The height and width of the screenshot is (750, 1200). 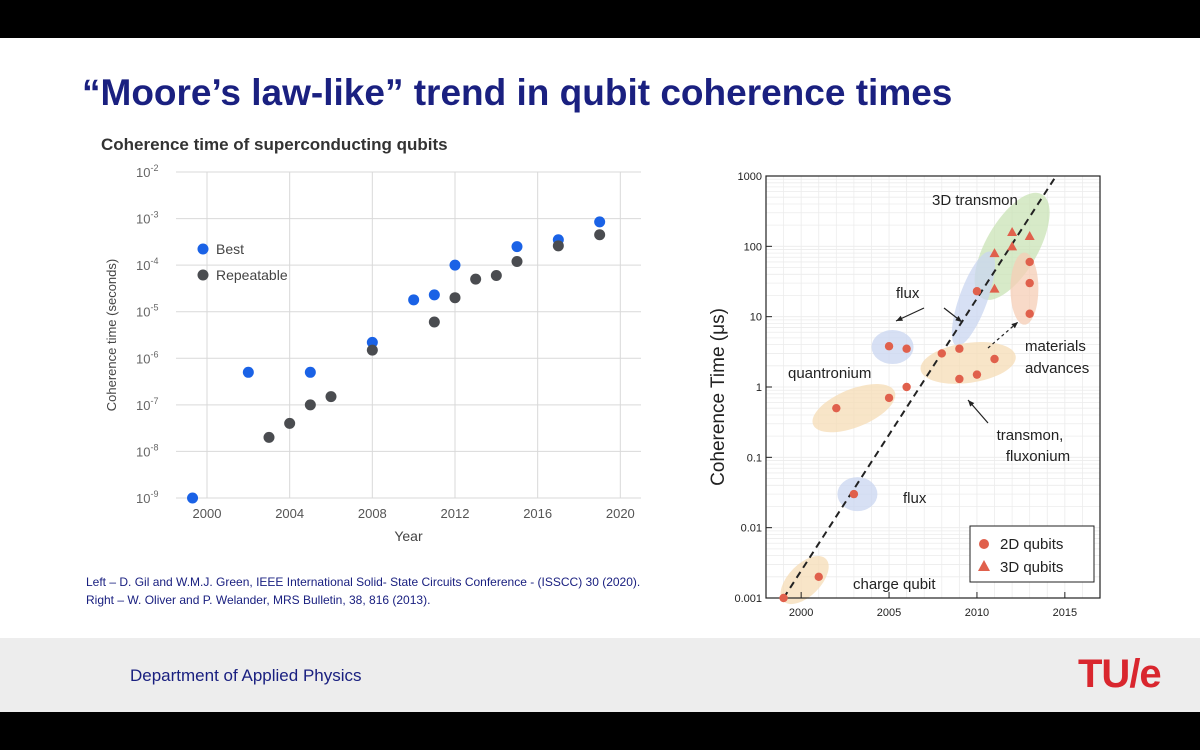 What do you see at coordinates (1055, 346) in the screenshot?
I see `label-materials: materials` at bounding box center [1055, 346].